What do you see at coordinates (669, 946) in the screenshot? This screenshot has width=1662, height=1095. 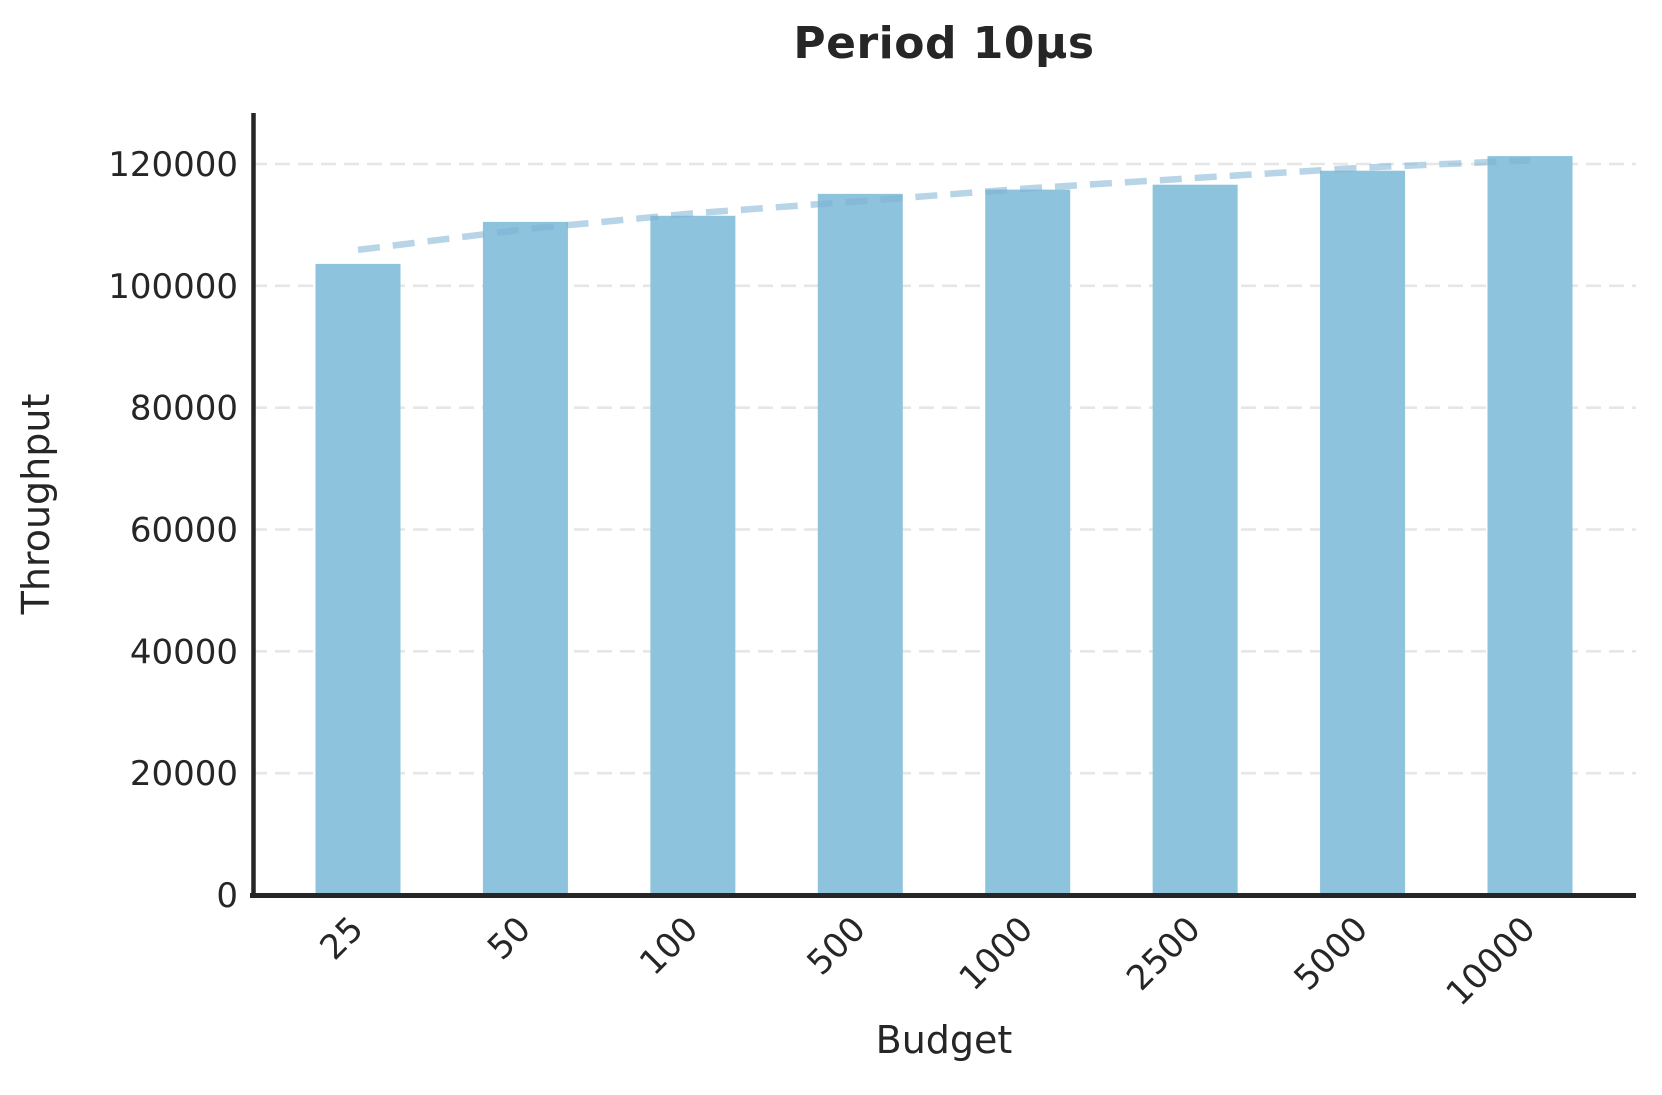 I see `x-tick-label: 100` at bounding box center [669, 946].